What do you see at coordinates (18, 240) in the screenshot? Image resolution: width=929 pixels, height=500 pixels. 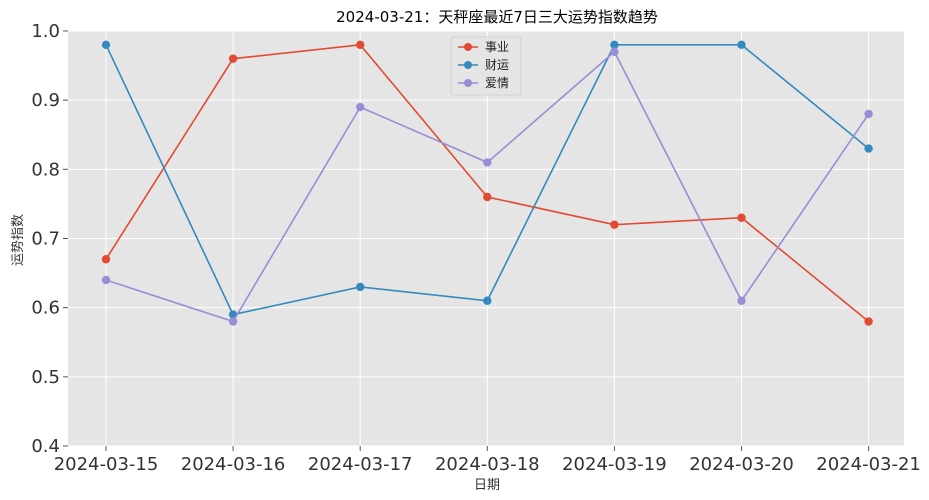 I see `y-axis-label: 运势指数` at bounding box center [18, 240].